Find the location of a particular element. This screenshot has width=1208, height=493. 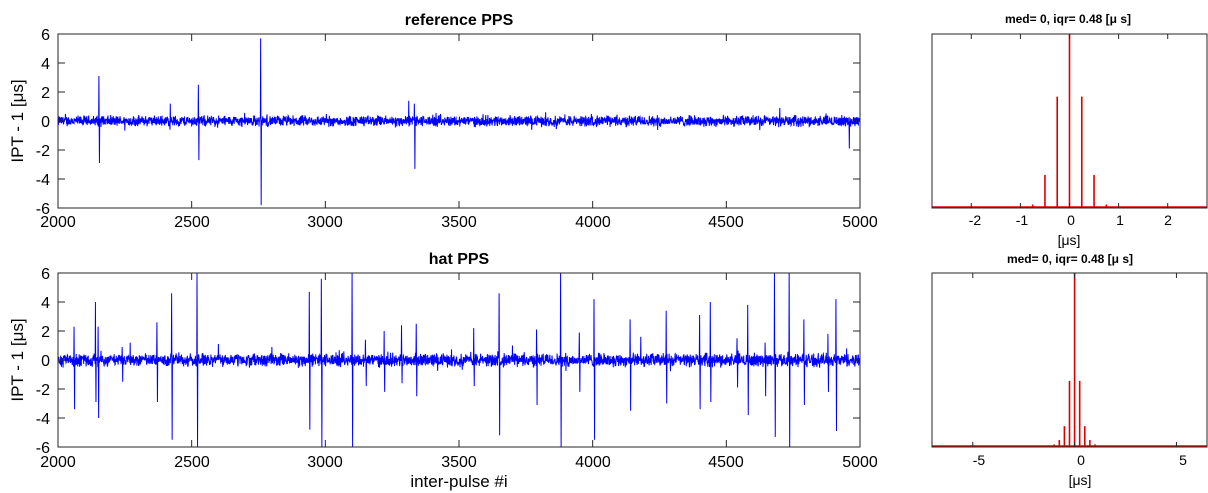

x-tick-label: 5 is located at coordinates (1183, 460).